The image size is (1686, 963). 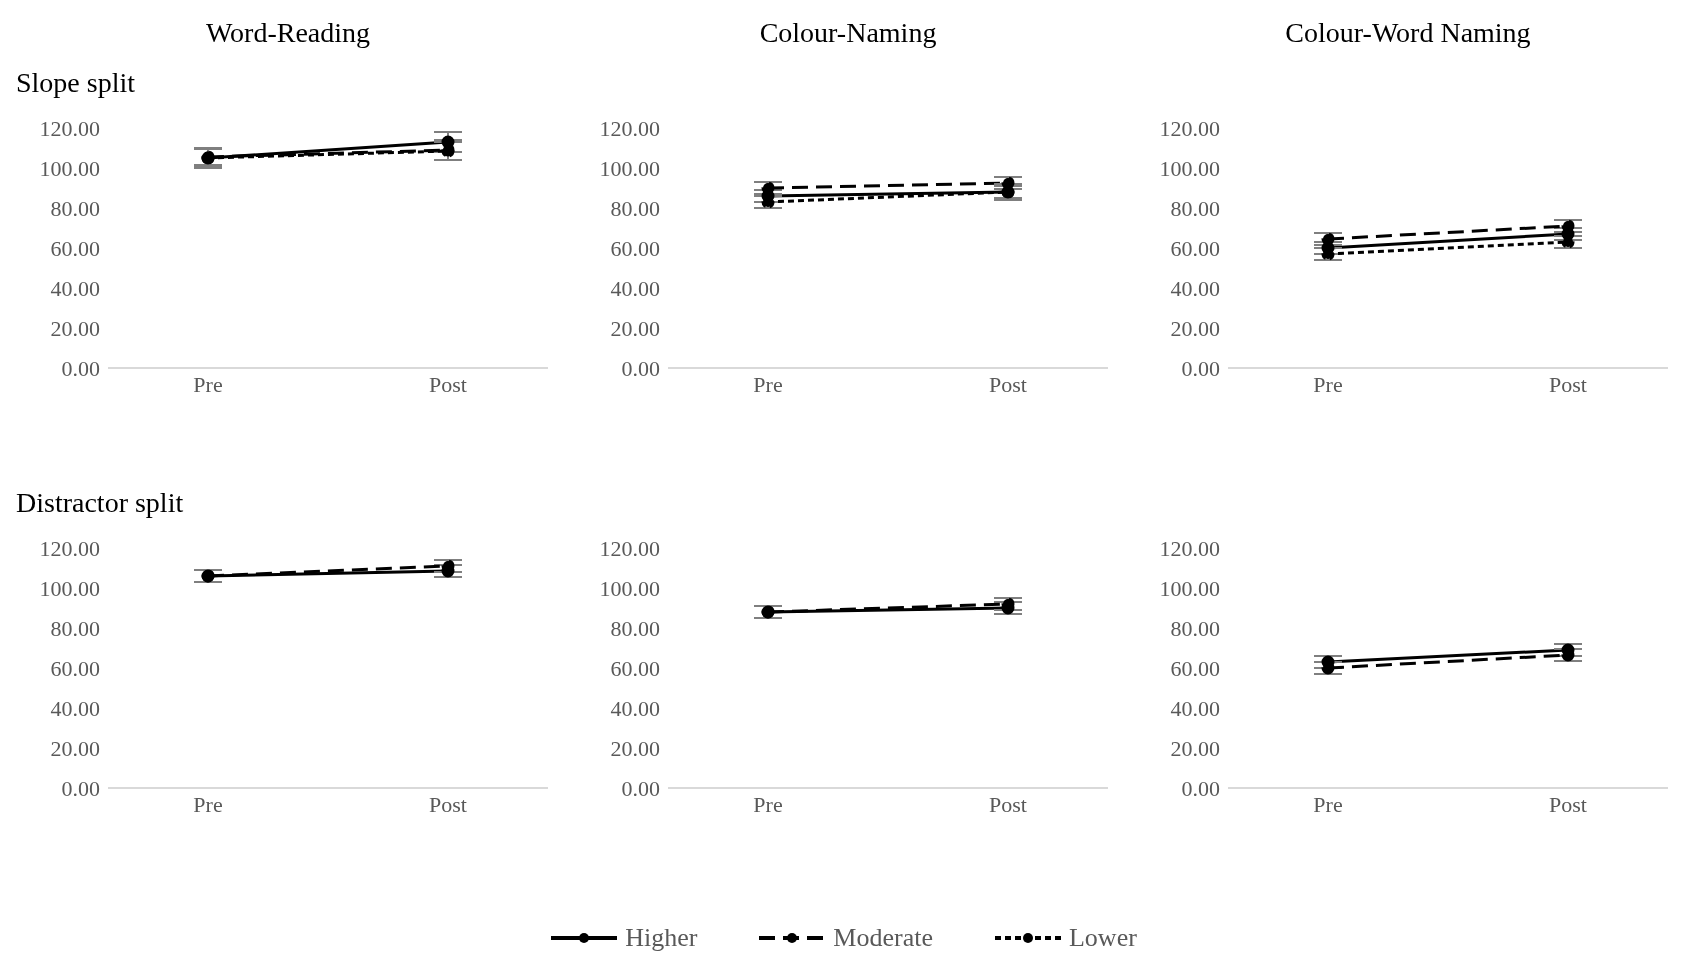 What do you see at coordinates (75, 83) in the screenshot?
I see `chart-subtitle: Slope split` at bounding box center [75, 83].